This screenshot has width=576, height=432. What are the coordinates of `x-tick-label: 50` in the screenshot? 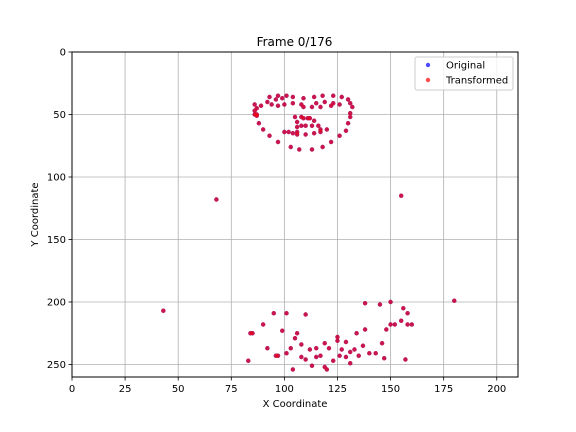 It's located at (178, 389).